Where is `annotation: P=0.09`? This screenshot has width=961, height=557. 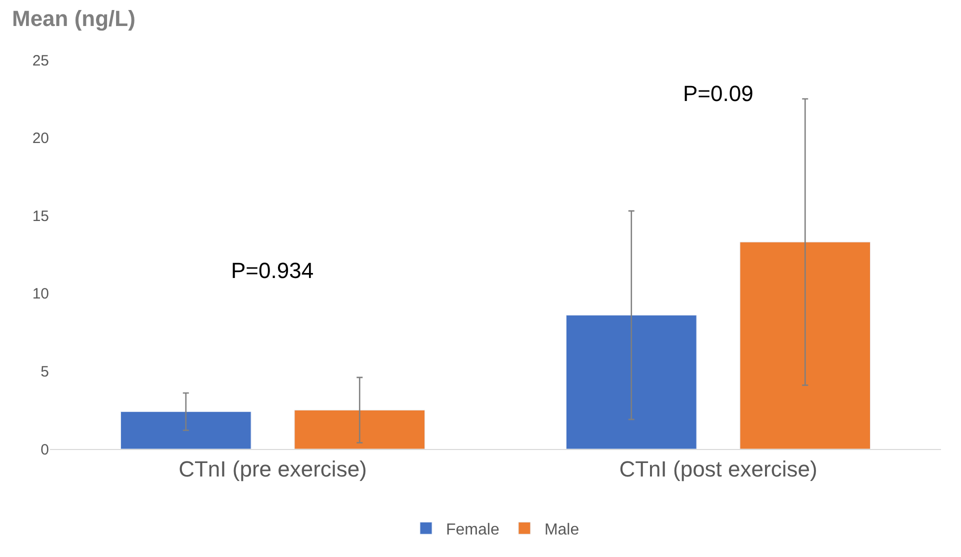
annotation: P=0.09 is located at coordinates (718, 93).